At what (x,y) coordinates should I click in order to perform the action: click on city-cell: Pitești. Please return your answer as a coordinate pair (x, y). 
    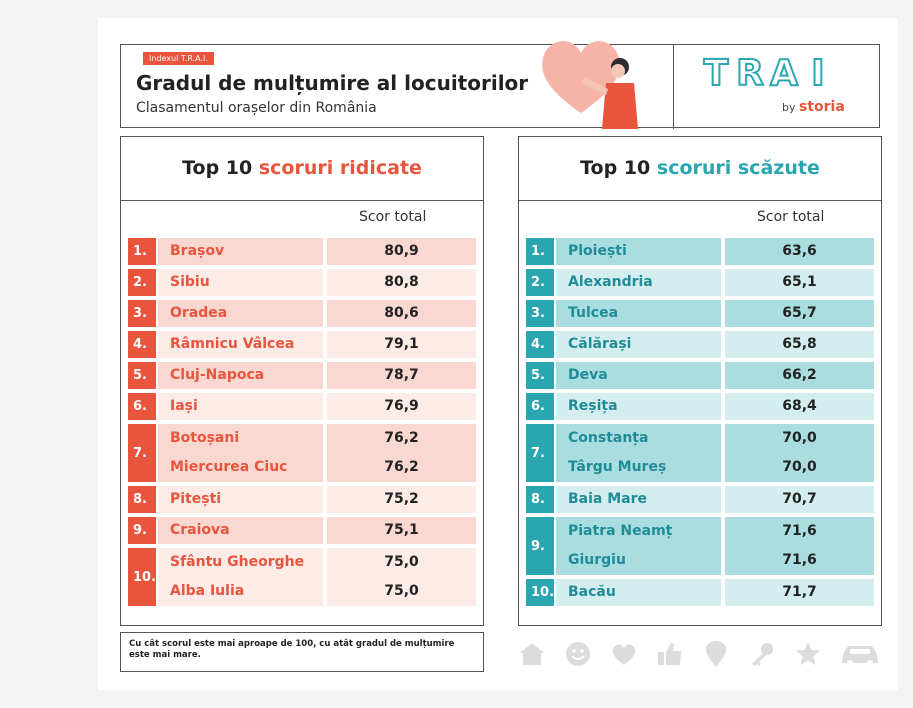
    Looking at the image, I should click on (240, 499).